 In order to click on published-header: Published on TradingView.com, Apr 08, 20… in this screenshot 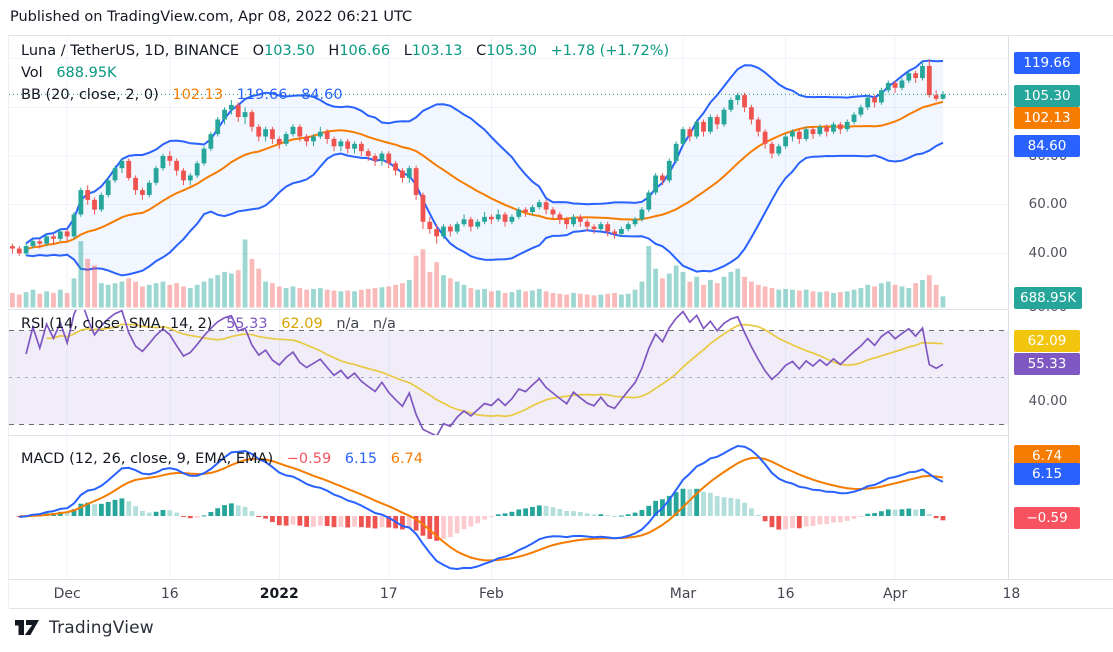, I will do `click(211, 17)`.